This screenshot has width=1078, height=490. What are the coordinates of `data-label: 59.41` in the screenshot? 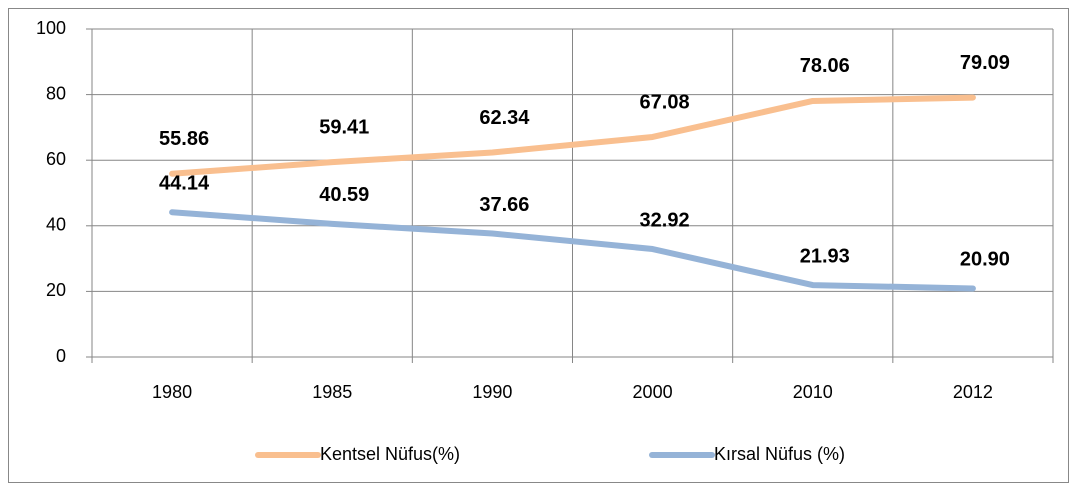 It's located at (344, 127).